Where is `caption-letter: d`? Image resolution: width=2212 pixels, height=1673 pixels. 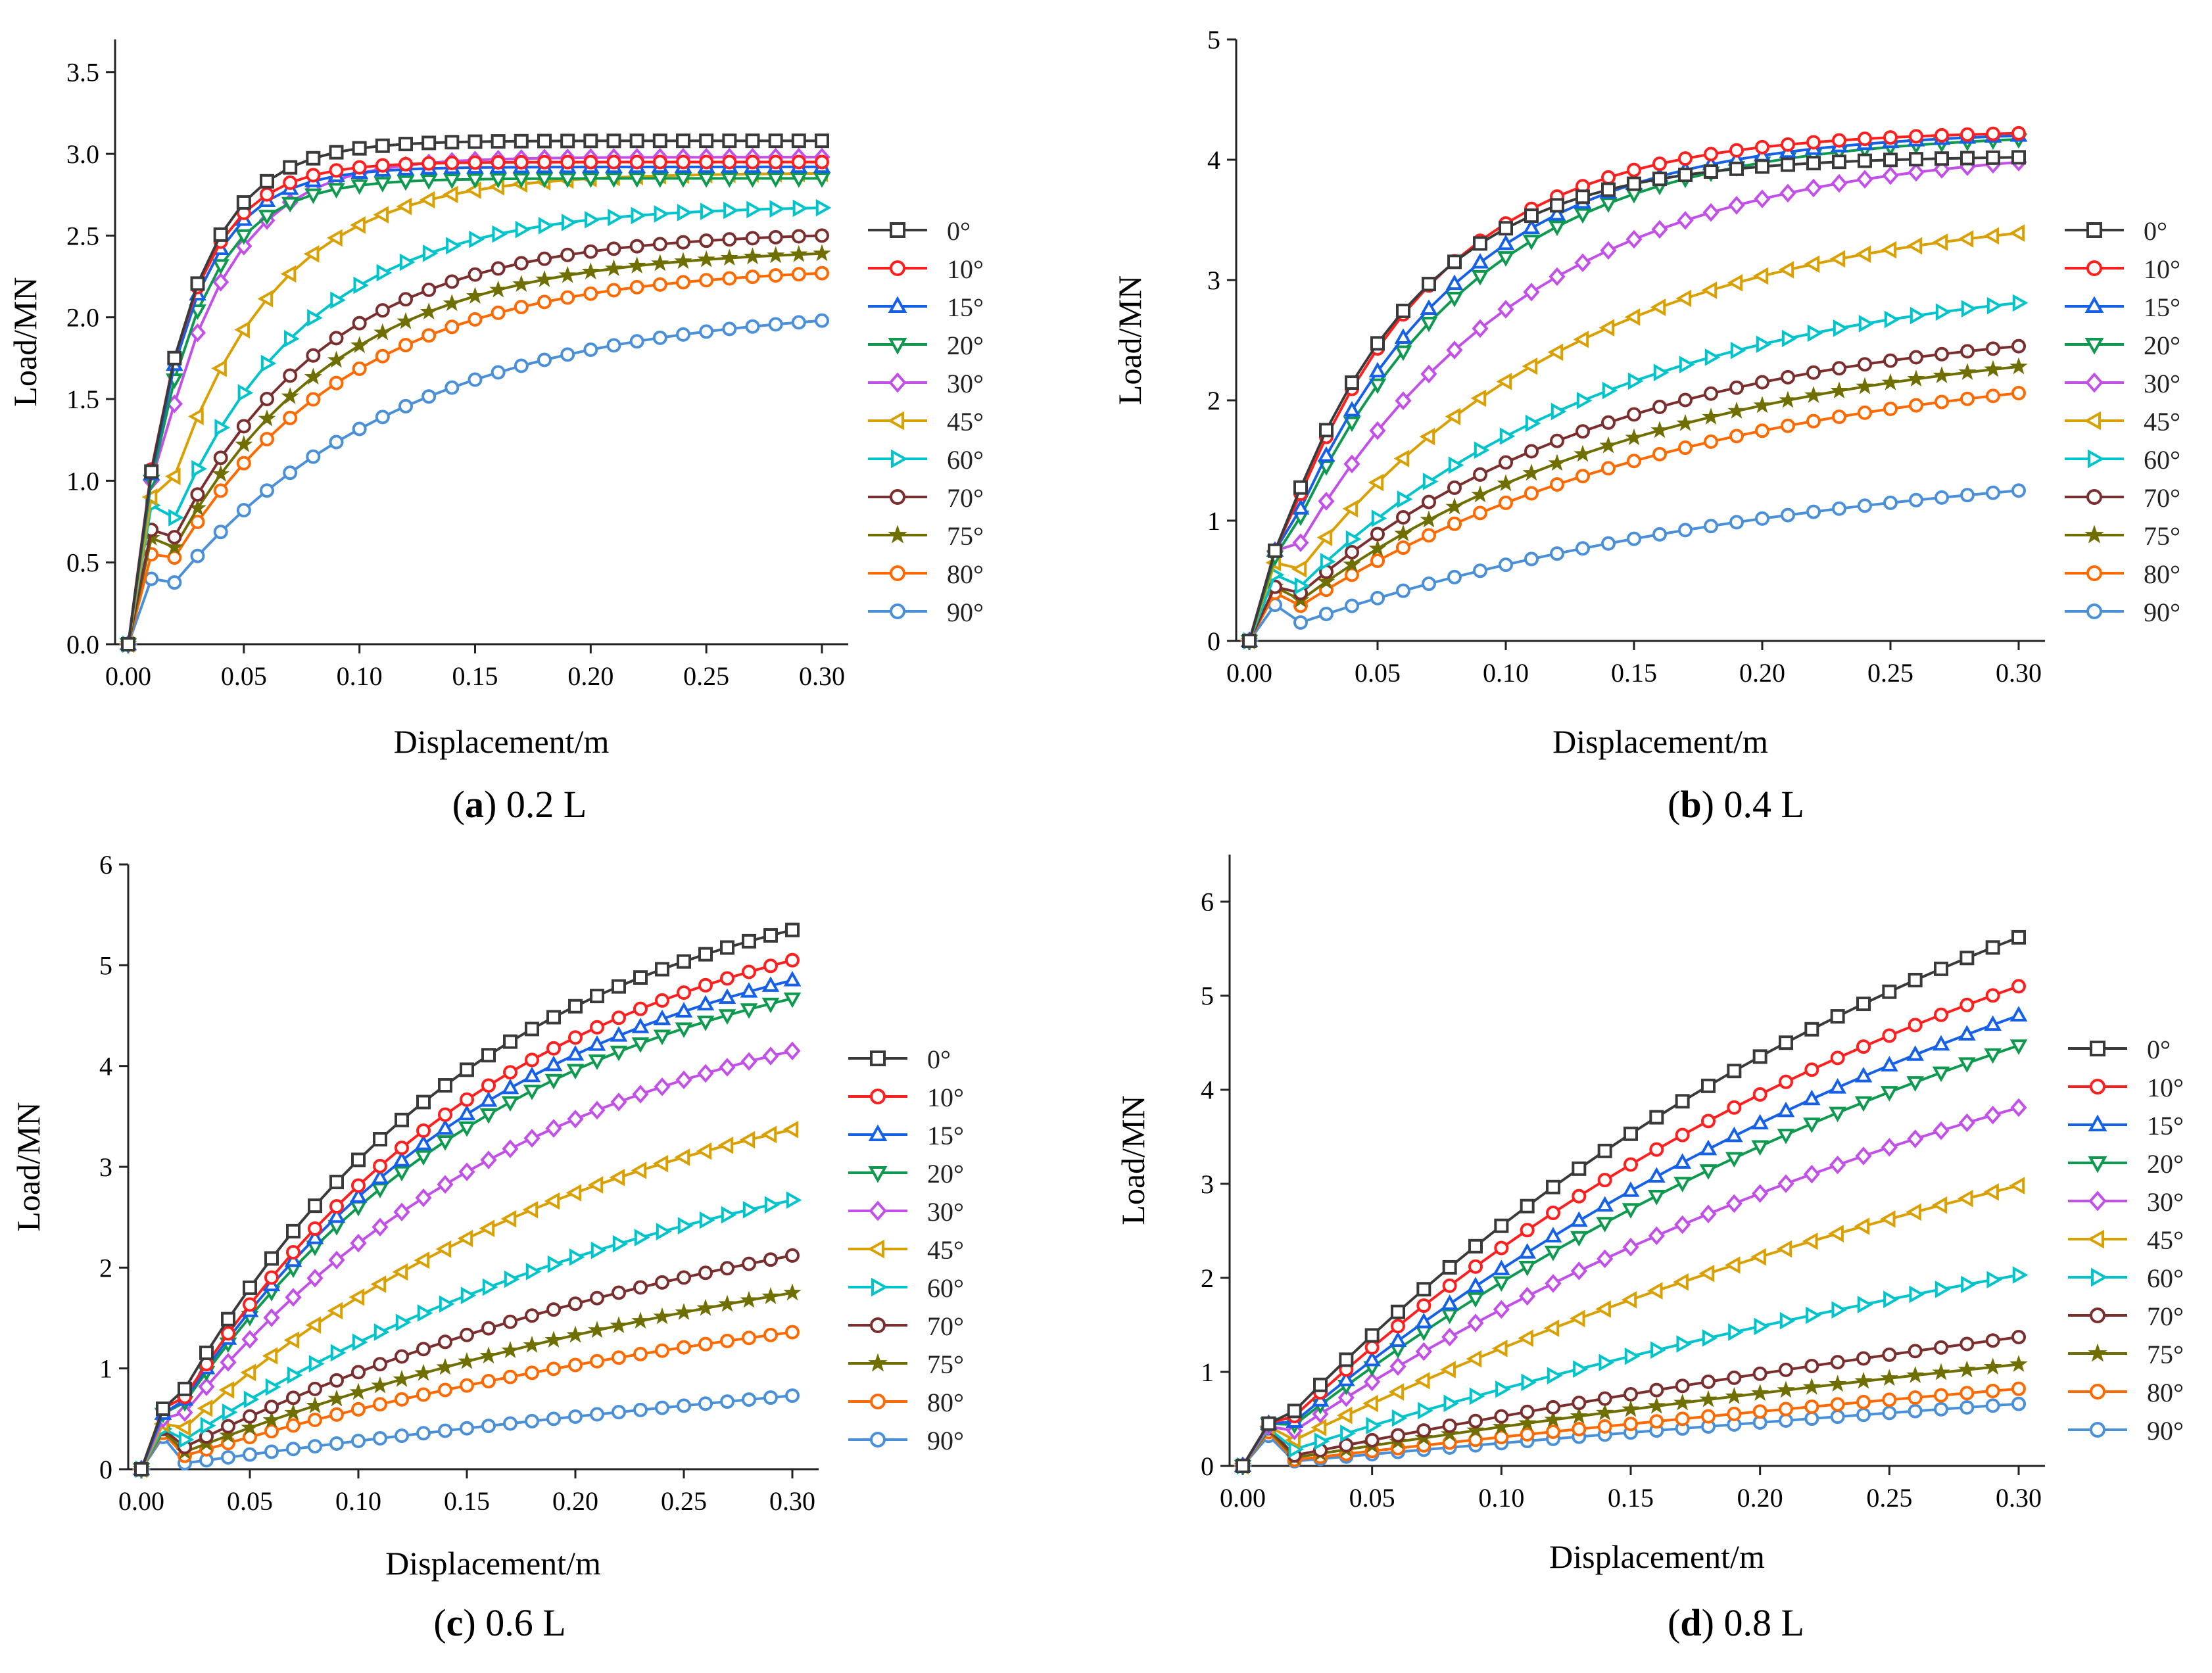 caption-letter: d is located at coordinates (1691, 1622).